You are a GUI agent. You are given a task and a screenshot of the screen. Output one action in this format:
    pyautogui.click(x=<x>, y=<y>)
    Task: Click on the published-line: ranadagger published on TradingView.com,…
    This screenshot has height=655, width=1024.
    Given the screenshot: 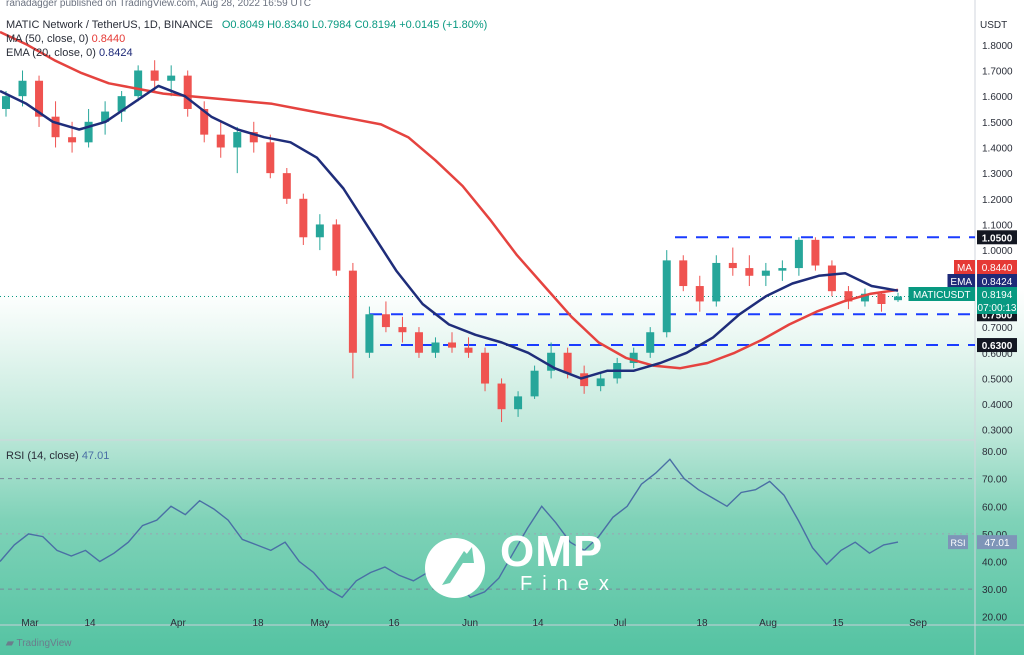 What is the action you would take?
    pyautogui.click(x=159, y=4)
    